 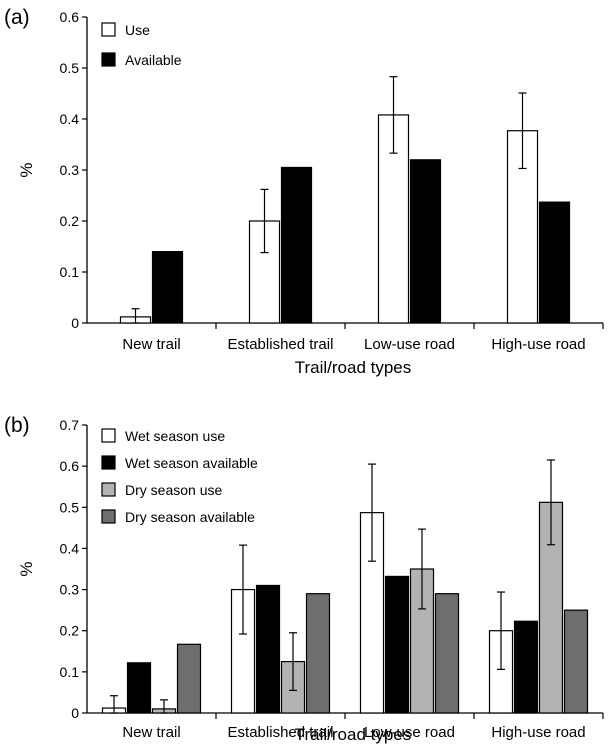 I want to click on legend: Use Available, so click(x=141, y=45).